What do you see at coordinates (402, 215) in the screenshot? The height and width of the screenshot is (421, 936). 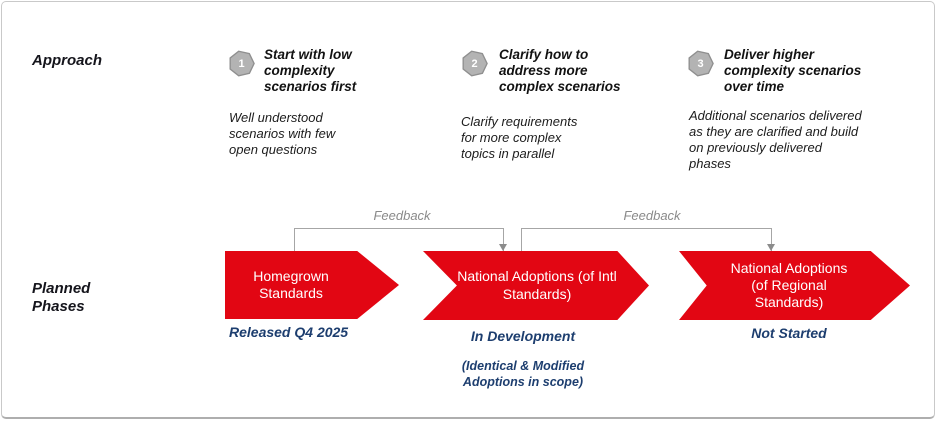 I see `feedback-label-1: Feedback` at bounding box center [402, 215].